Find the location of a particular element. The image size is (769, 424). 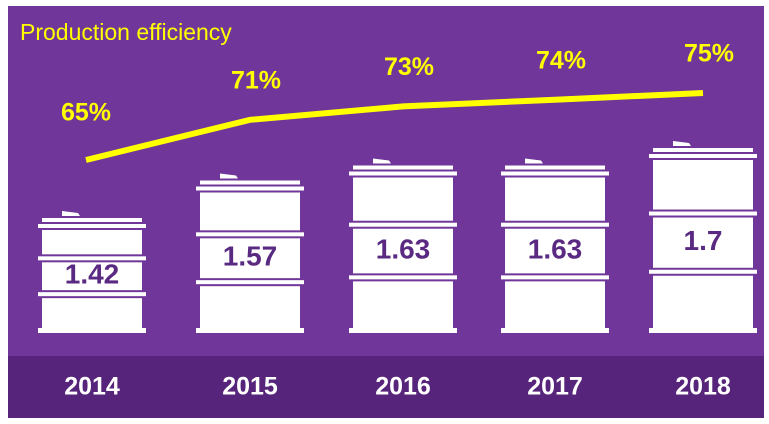

value-label: 1.42 is located at coordinates (92, 274).